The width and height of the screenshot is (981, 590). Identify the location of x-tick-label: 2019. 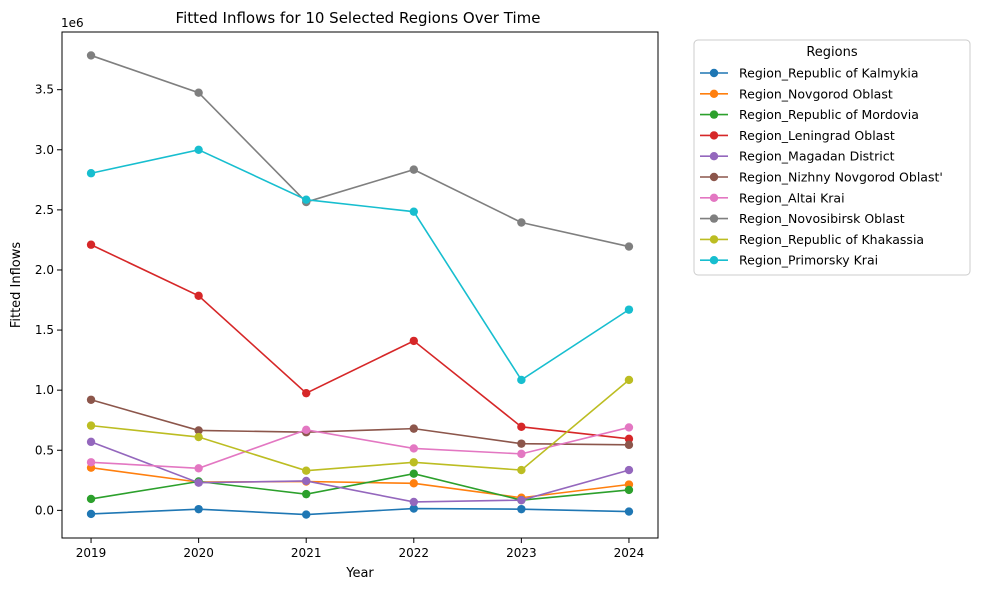
(91, 553).